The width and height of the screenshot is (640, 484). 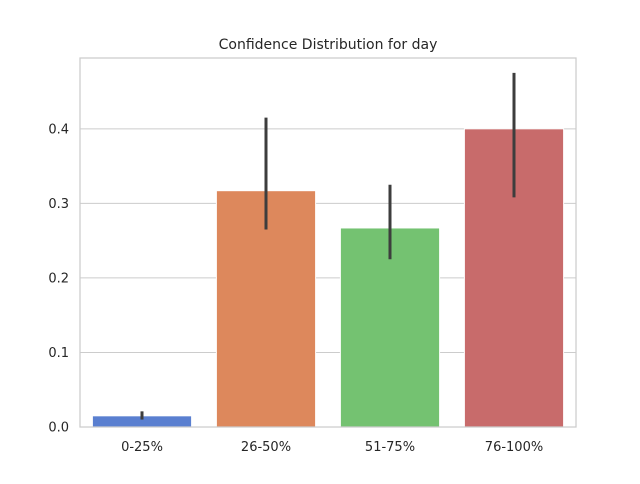 What do you see at coordinates (58, 353) in the screenshot?
I see `y-tick-label: 0.1` at bounding box center [58, 353].